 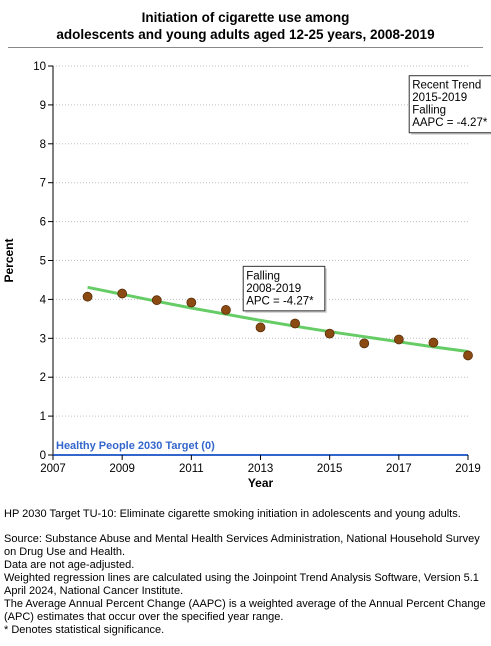 What do you see at coordinates (191, 469) in the screenshot?
I see `x-tick-label: 2011` at bounding box center [191, 469].